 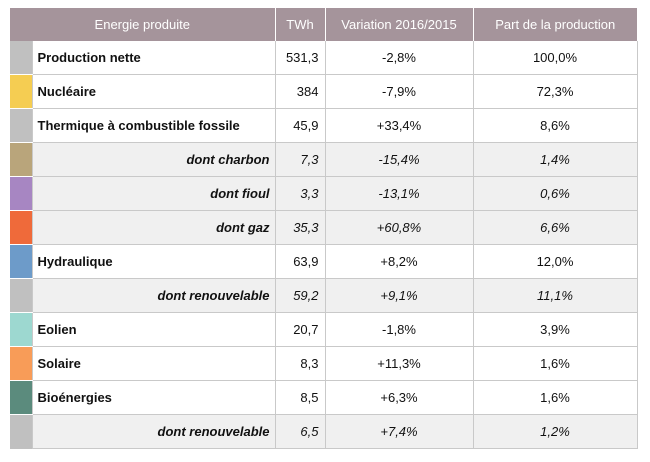 I want to click on row-label: Production nette, so click(x=153, y=58).